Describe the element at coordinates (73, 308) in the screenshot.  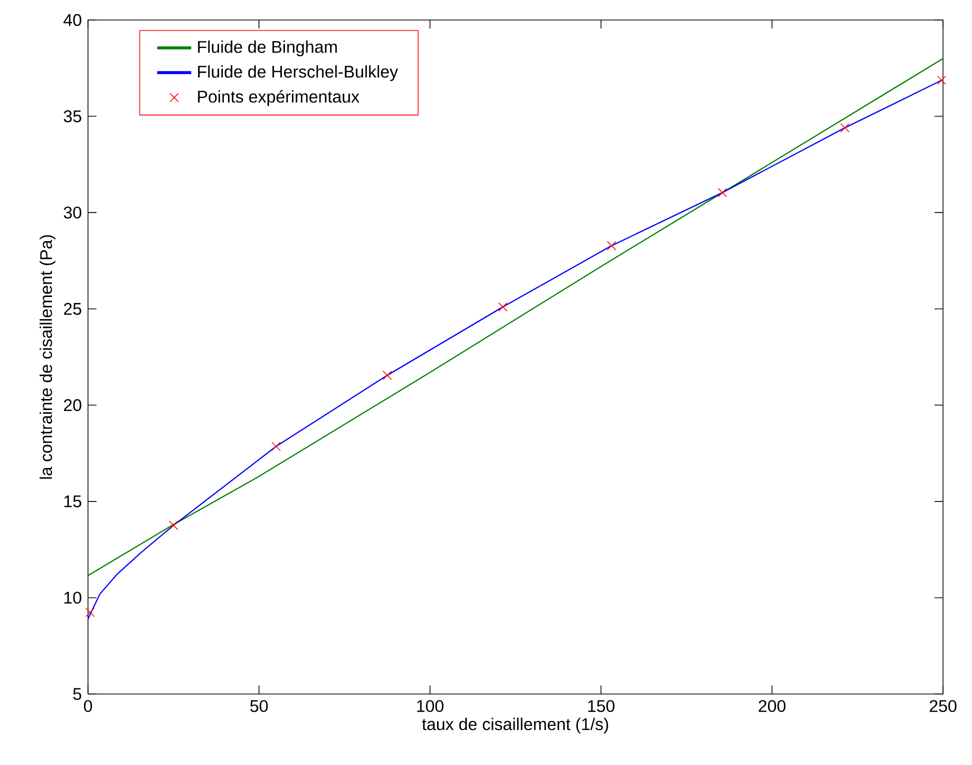
I see `y-tick-label: 25` at that location.